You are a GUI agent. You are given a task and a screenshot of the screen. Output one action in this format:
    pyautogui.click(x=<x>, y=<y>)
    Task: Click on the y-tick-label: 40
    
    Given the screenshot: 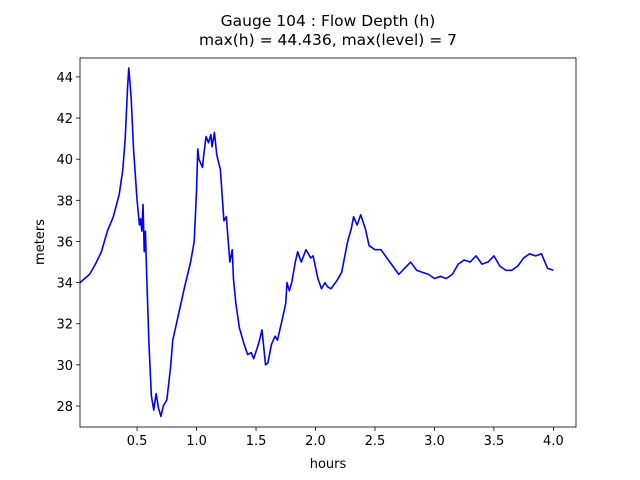 What is the action you would take?
    pyautogui.click(x=64, y=160)
    